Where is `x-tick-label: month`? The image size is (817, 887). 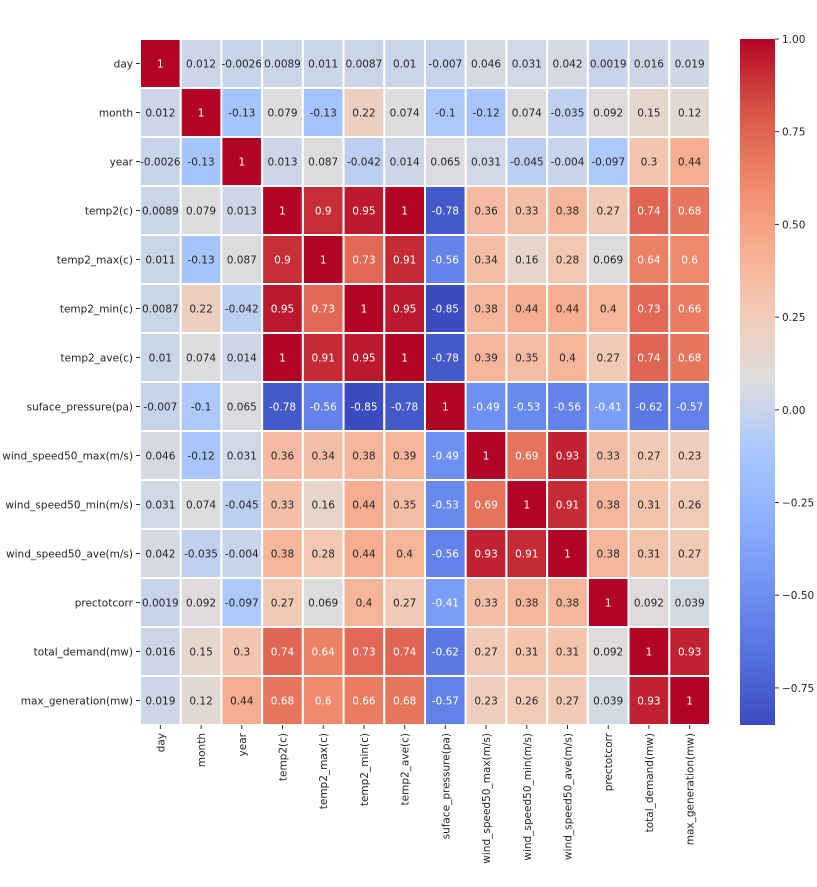 x-tick-label: month is located at coordinates (202, 750).